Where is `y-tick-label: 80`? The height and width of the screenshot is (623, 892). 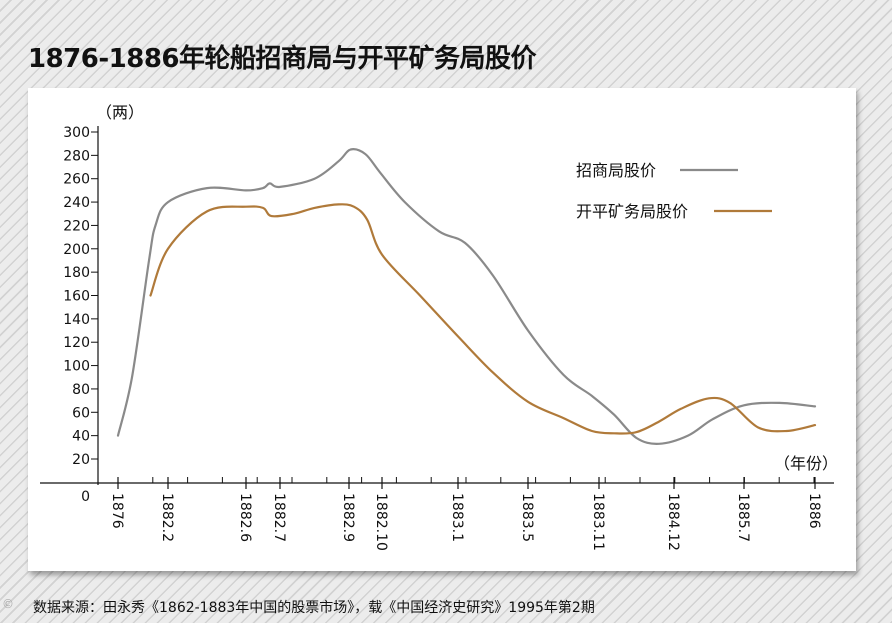 y-tick-label: 80 is located at coordinates (81, 390).